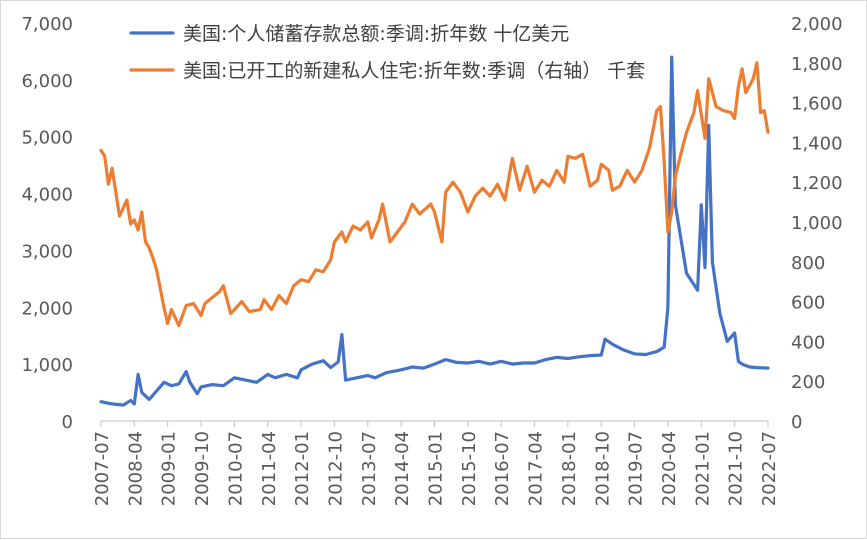  What do you see at coordinates (47, 195) in the screenshot?
I see `left-y-tick-label: 4,000` at bounding box center [47, 195].